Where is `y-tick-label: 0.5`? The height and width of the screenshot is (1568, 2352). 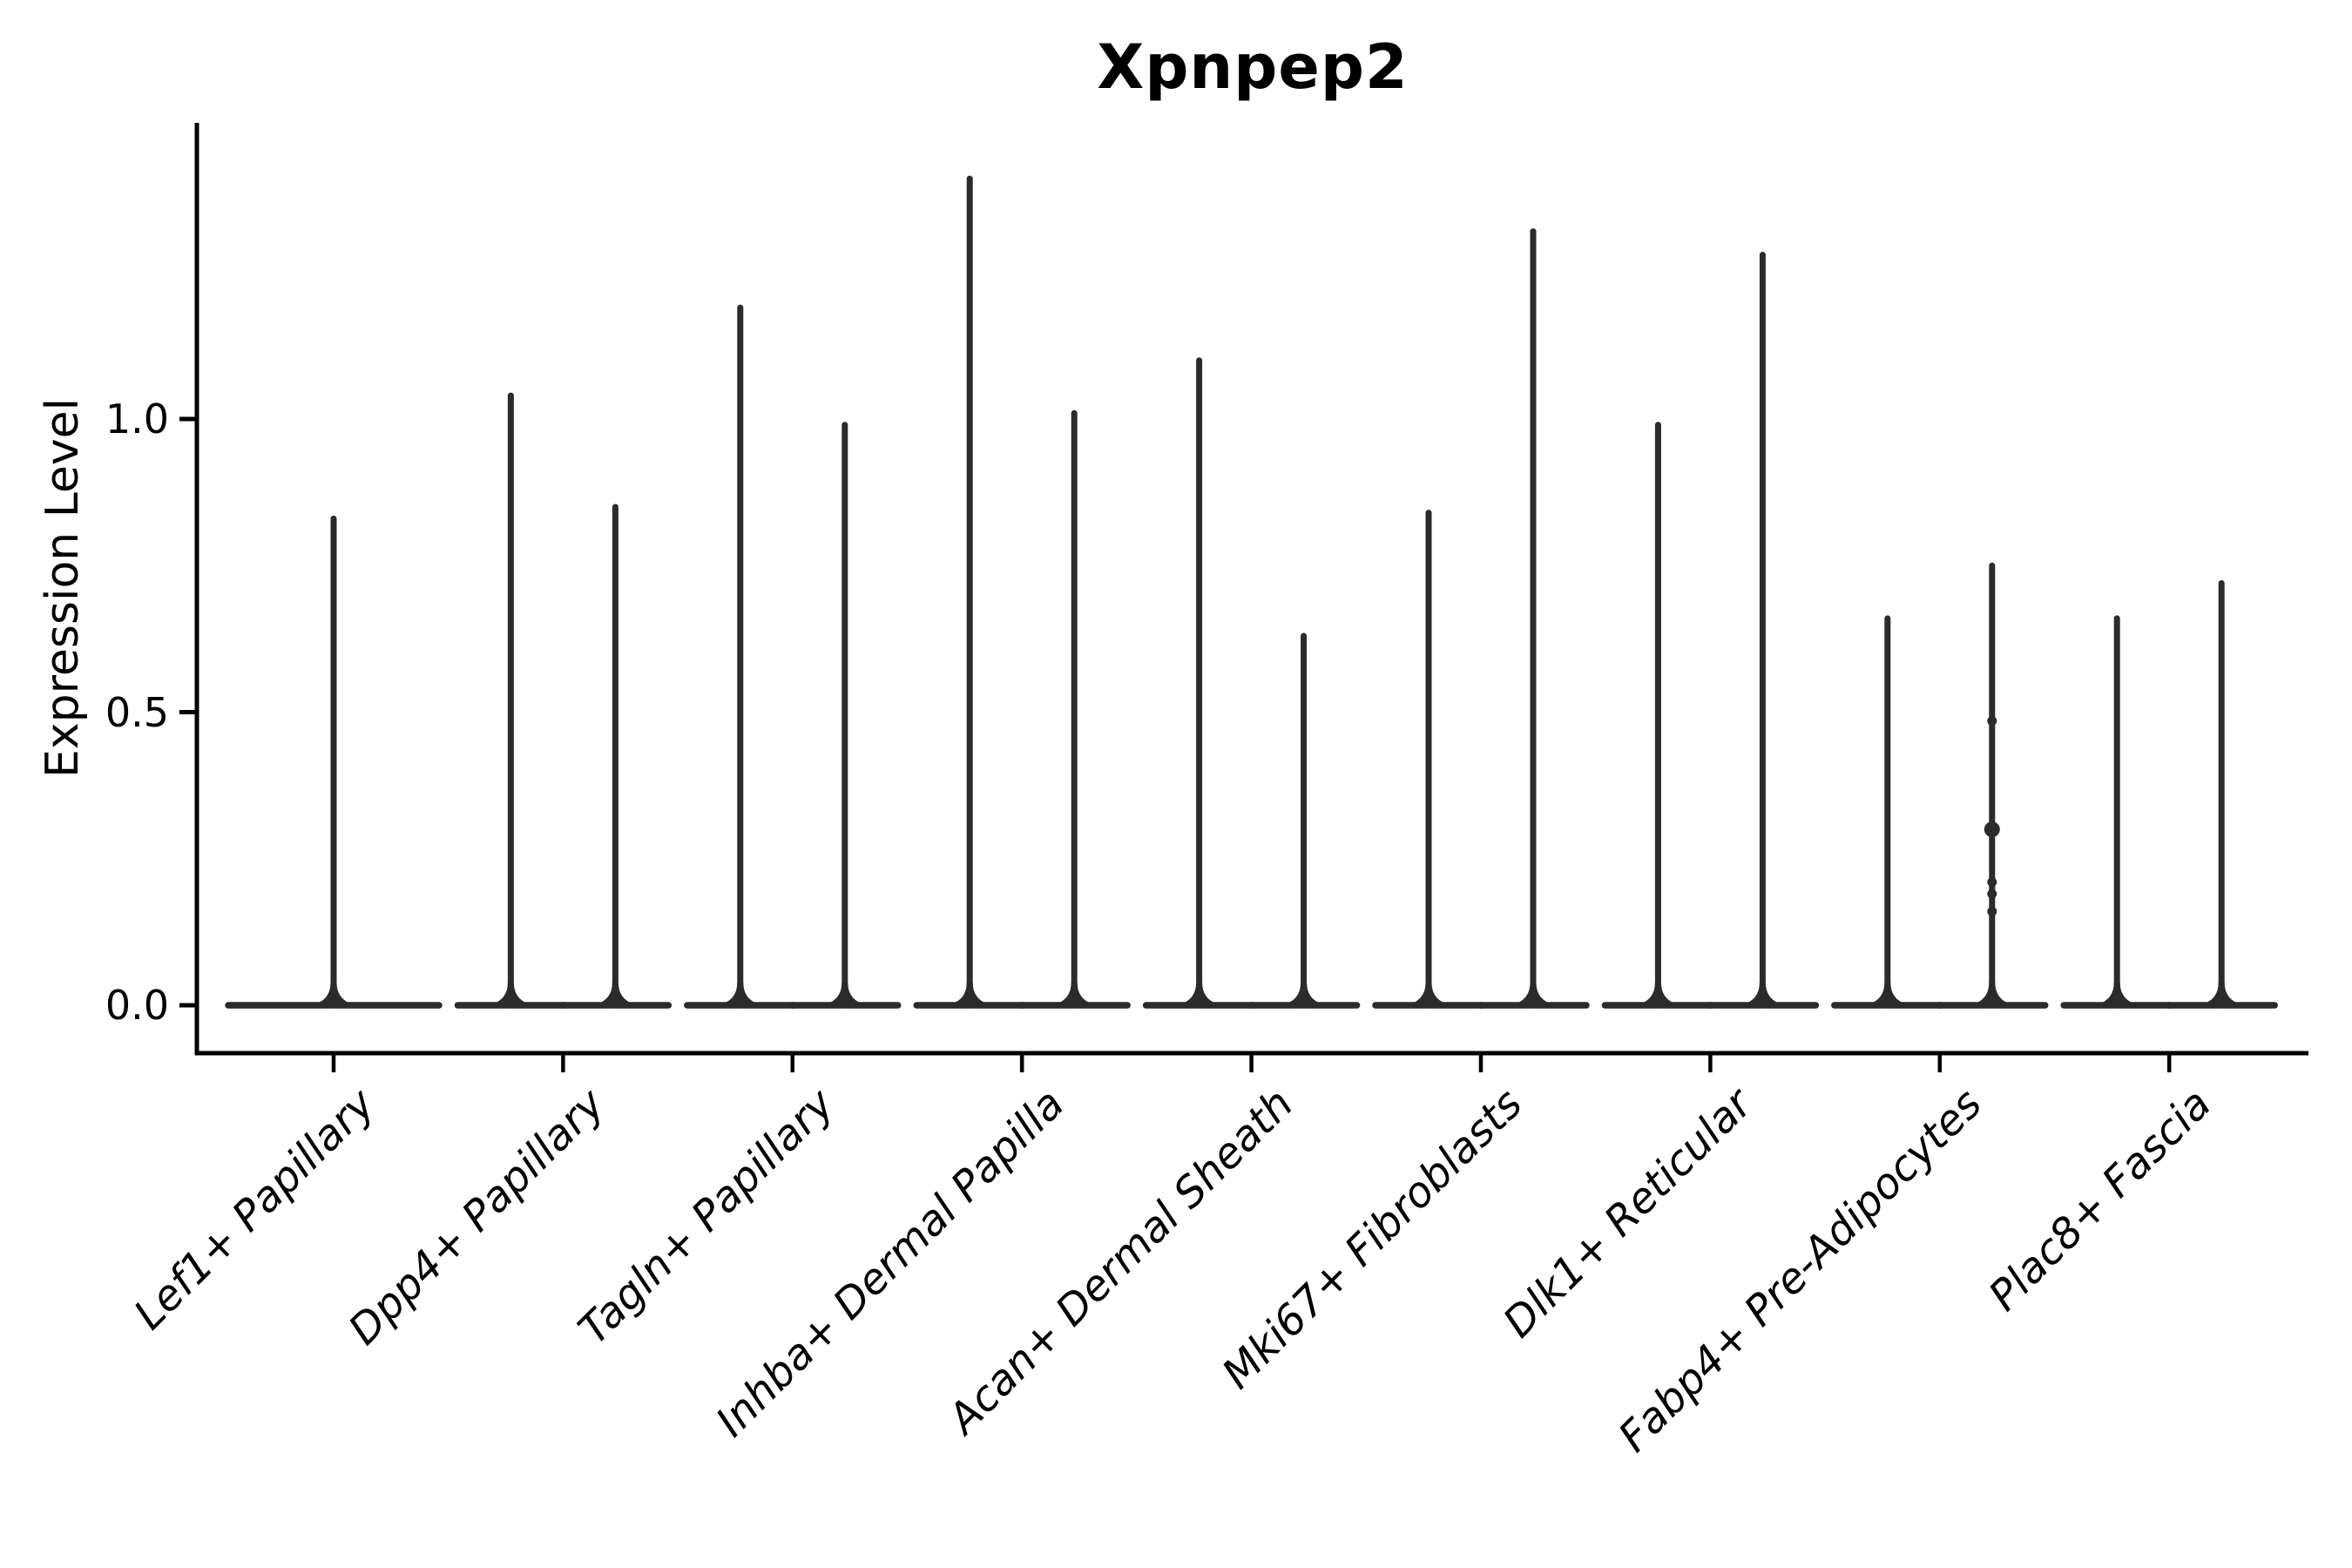 y-tick-label: 0.5 is located at coordinates (137, 712).